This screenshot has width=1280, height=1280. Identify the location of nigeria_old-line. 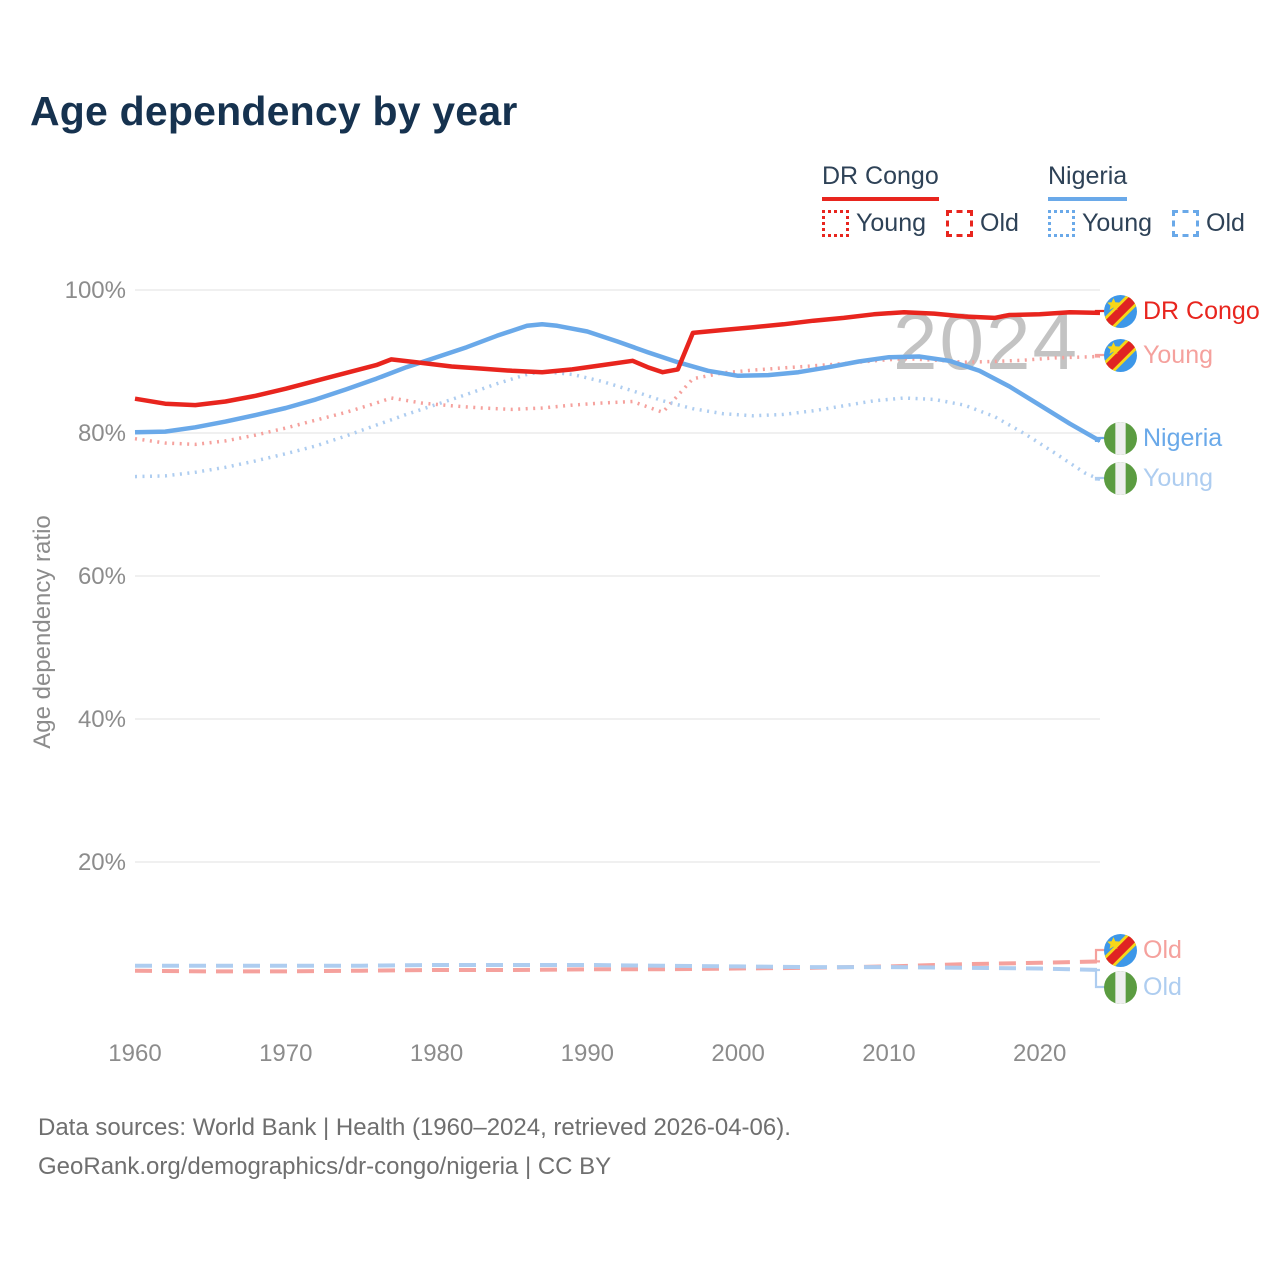
(618, 967).